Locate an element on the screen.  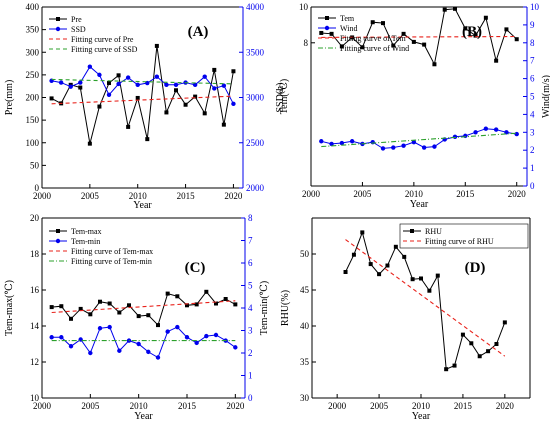
legend-label: RHU is located at coordinates (433, 231).